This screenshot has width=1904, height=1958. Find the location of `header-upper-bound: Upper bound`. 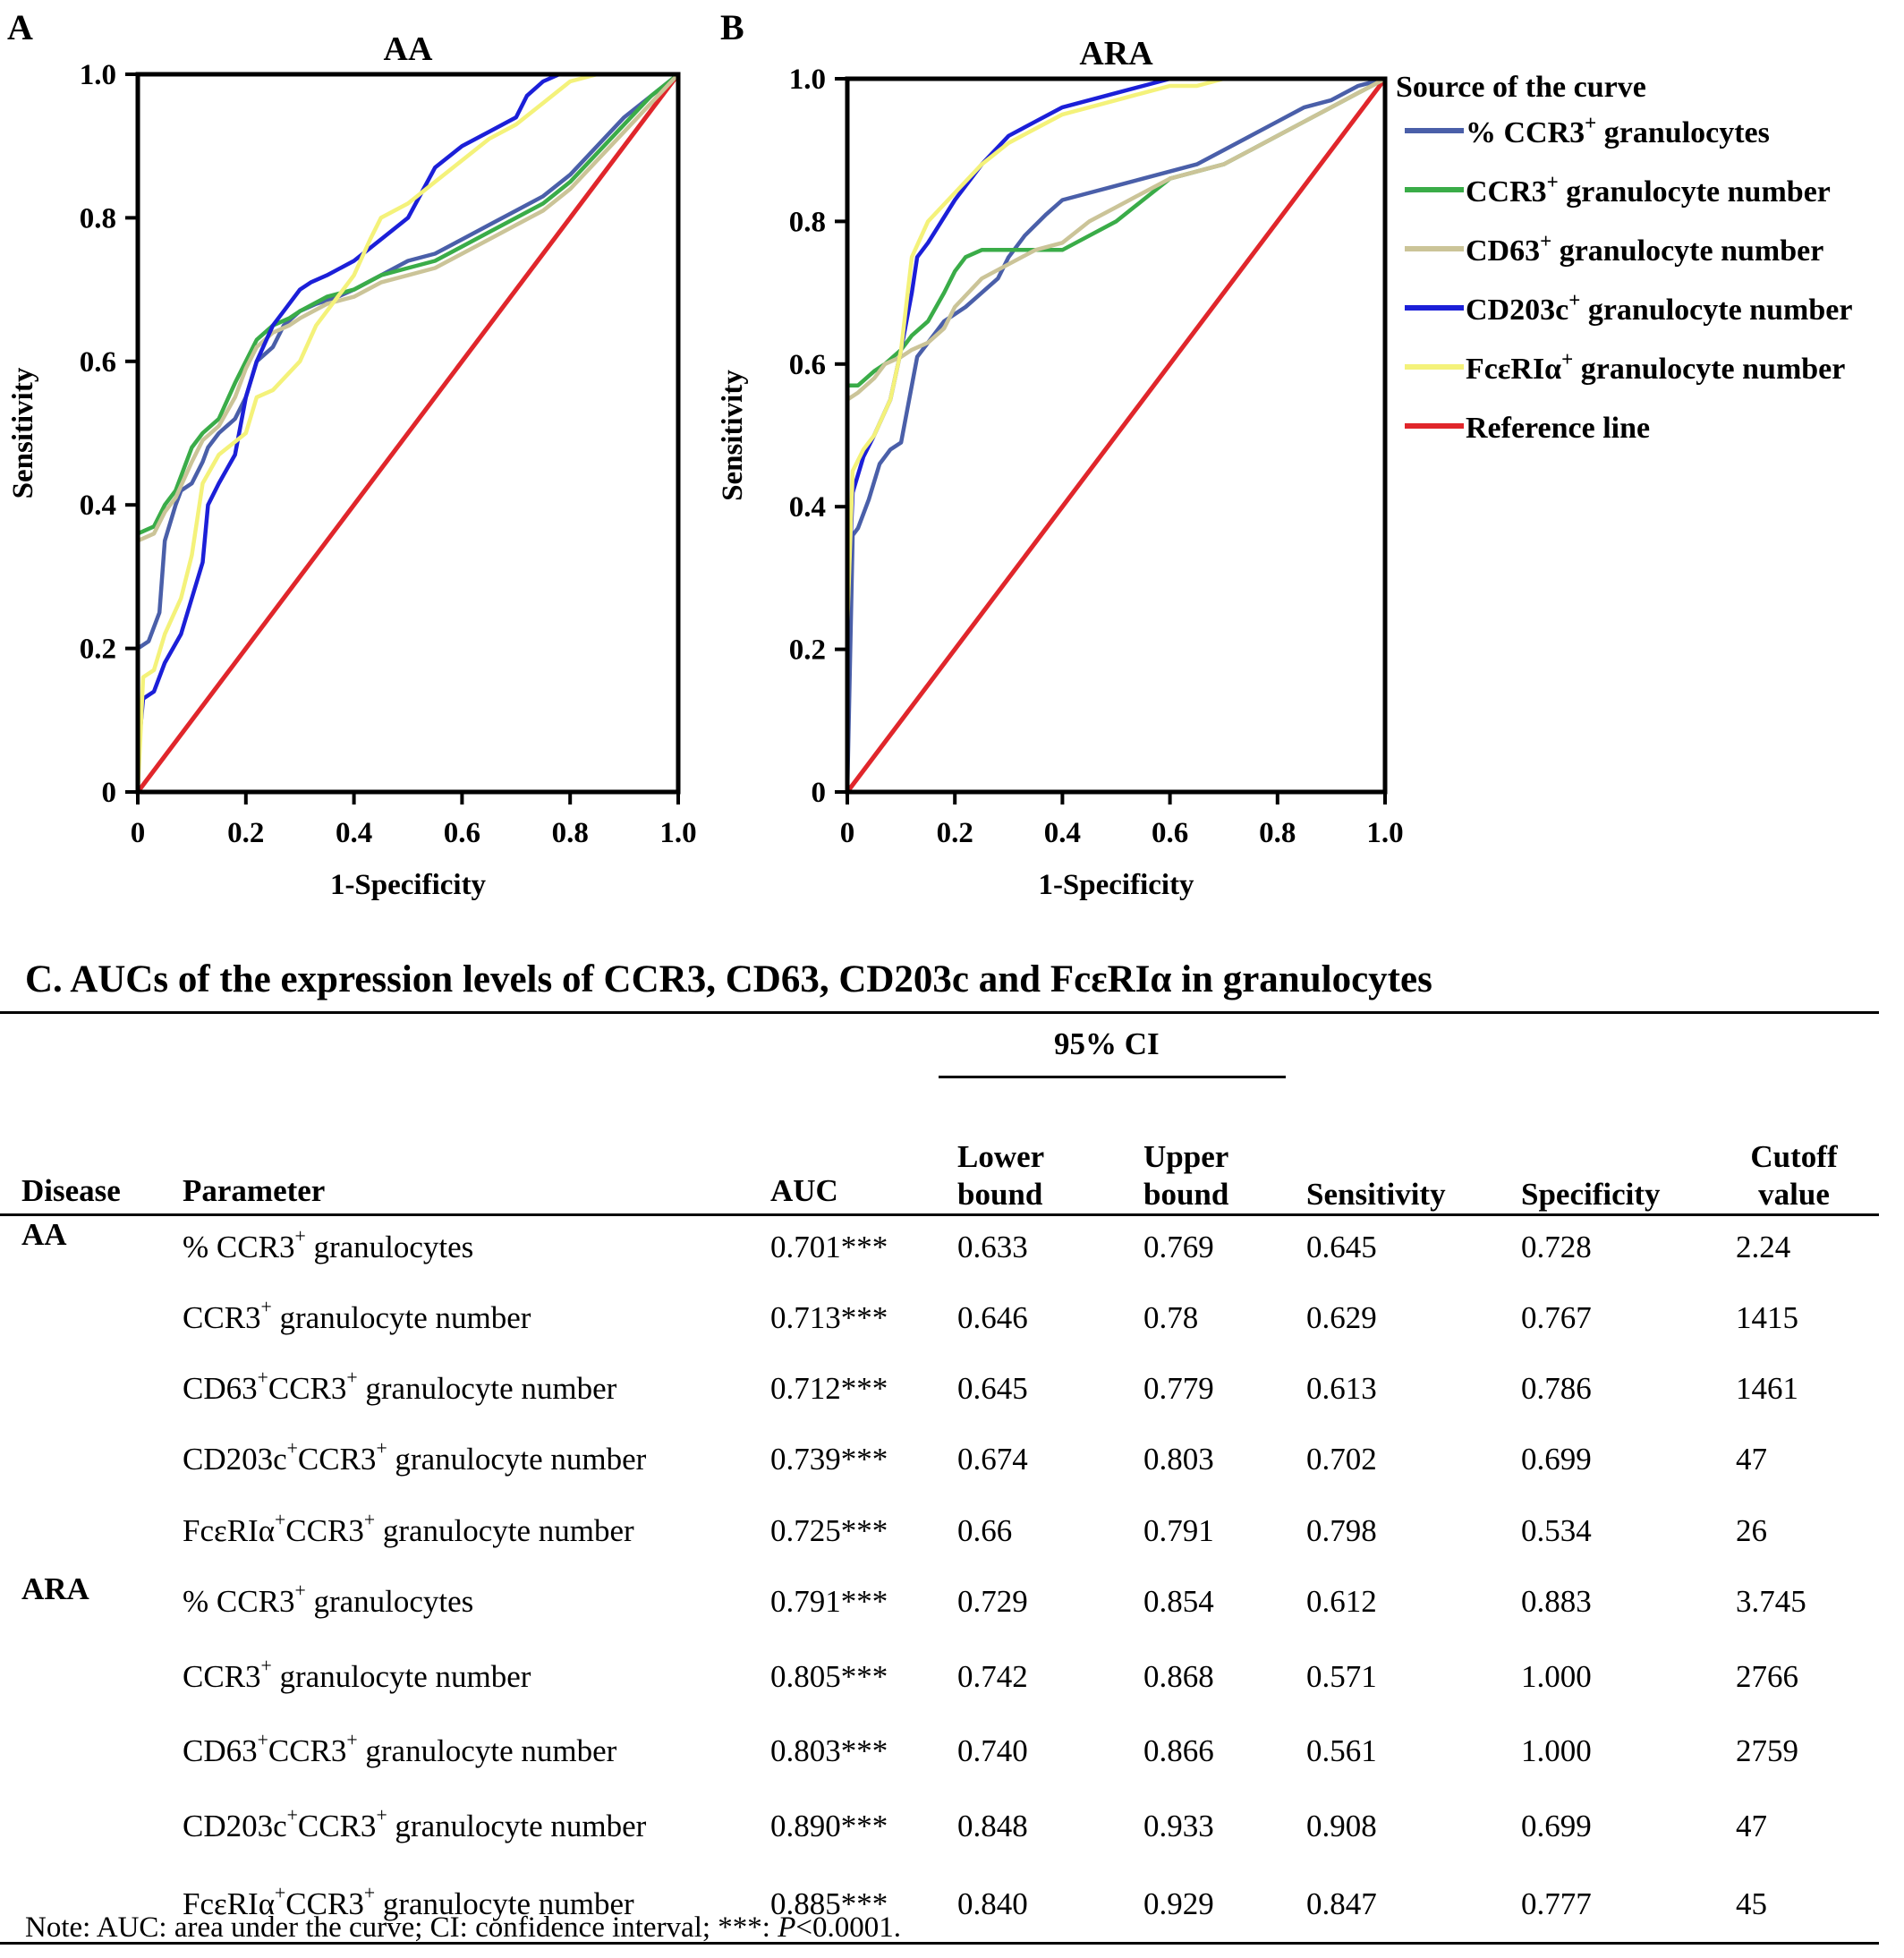

header-upper-bound: Upper bound is located at coordinates (1185, 1175).